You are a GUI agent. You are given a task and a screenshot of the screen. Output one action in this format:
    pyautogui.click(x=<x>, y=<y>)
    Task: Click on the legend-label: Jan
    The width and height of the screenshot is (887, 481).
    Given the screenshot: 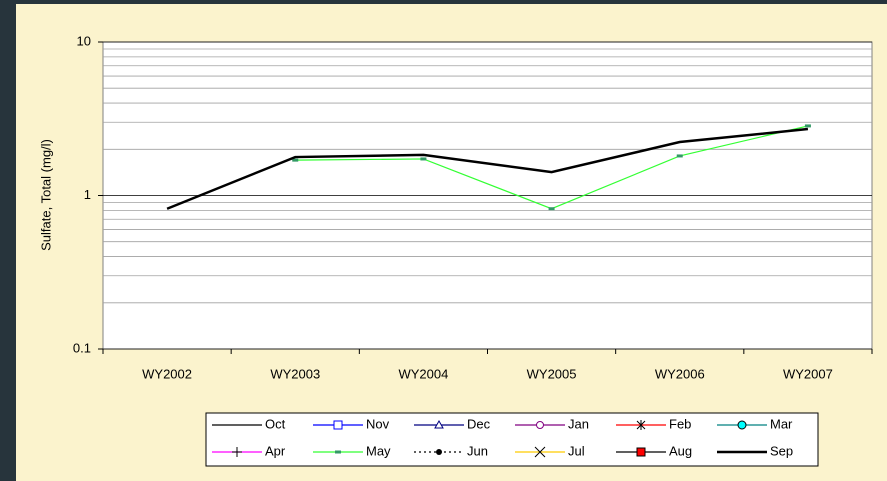 What is the action you would take?
    pyautogui.click(x=578, y=423)
    